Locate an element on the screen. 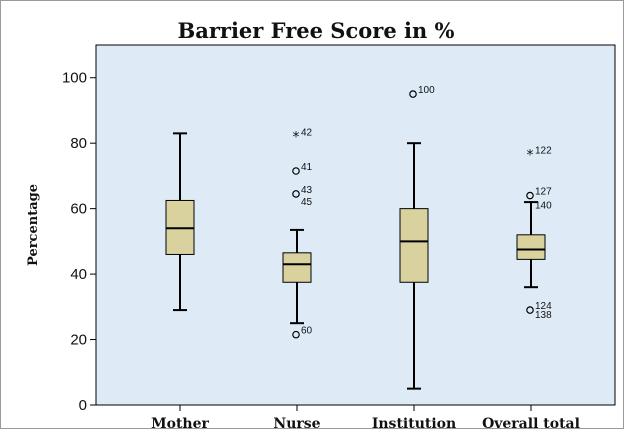  chart-title: Barrier Free Score in % is located at coordinates (315, 30).